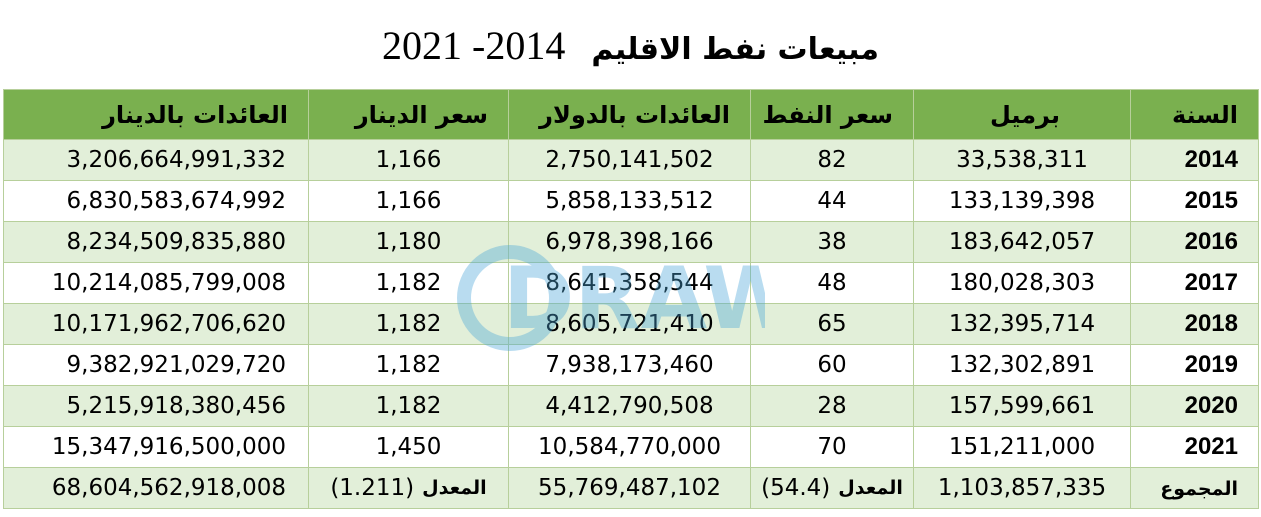  Describe the element at coordinates (408, 114) in the screenshot. I see `header-dinar-rate: سعر الدينار` at that location.